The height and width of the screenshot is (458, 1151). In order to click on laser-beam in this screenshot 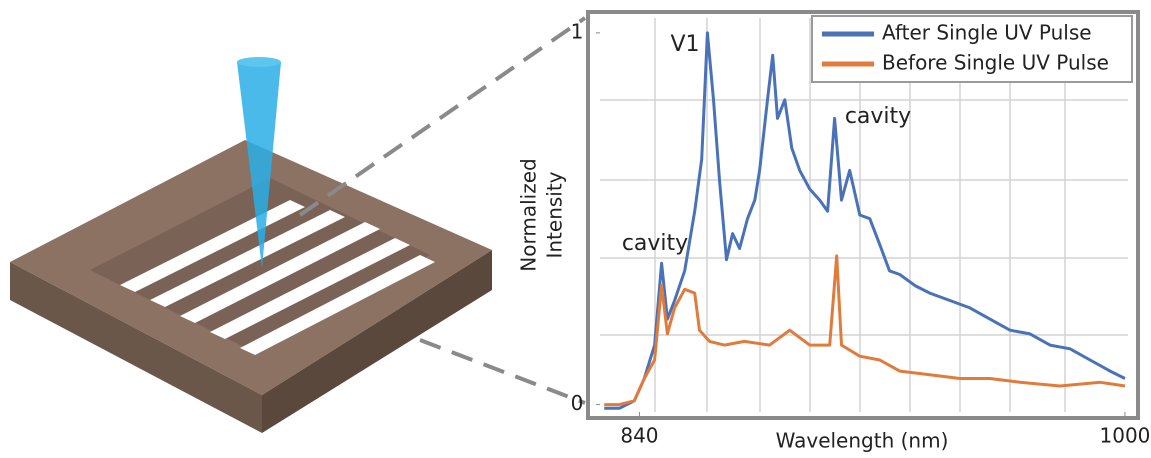, I will do `click(259, 165)`.